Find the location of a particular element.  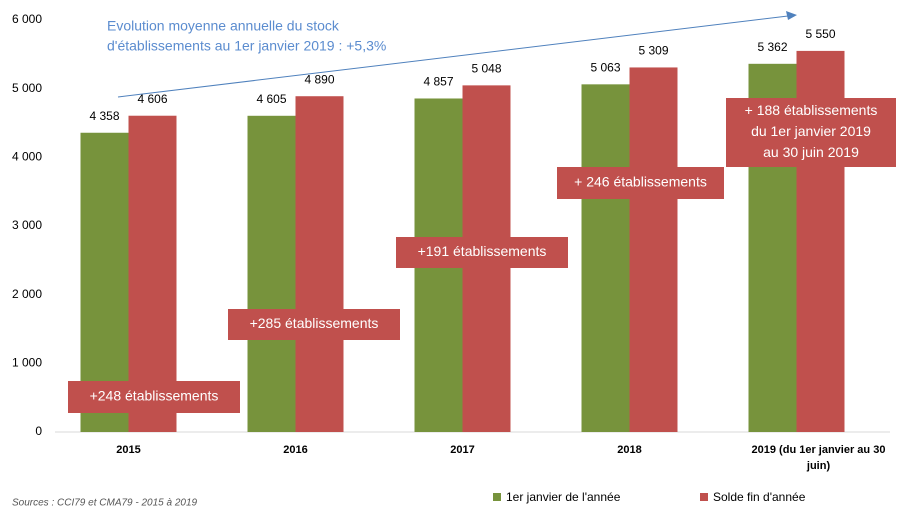

x-tick-label: 2019 (du 1er janvier au 30 juin) is located at coordinates (819, 458).